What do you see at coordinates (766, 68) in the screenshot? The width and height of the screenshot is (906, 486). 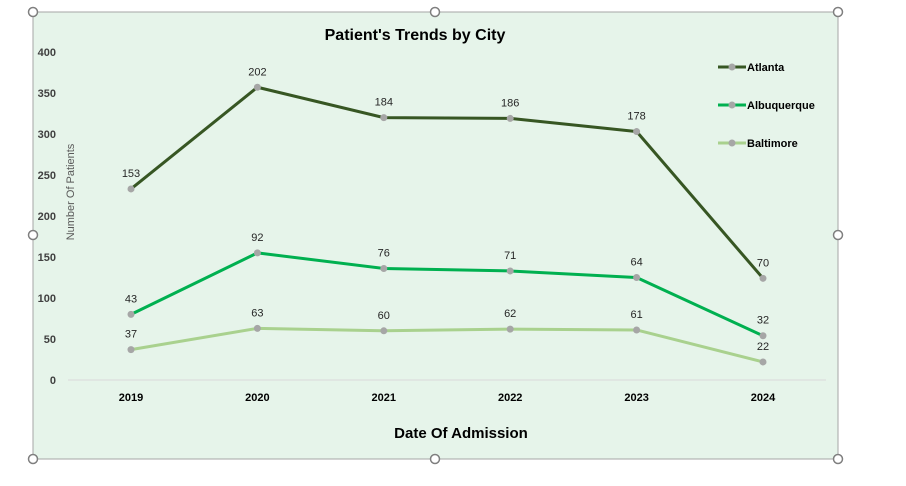 I see `legend-label-atlanta: Atlanta` at bounding box center [766, 68].